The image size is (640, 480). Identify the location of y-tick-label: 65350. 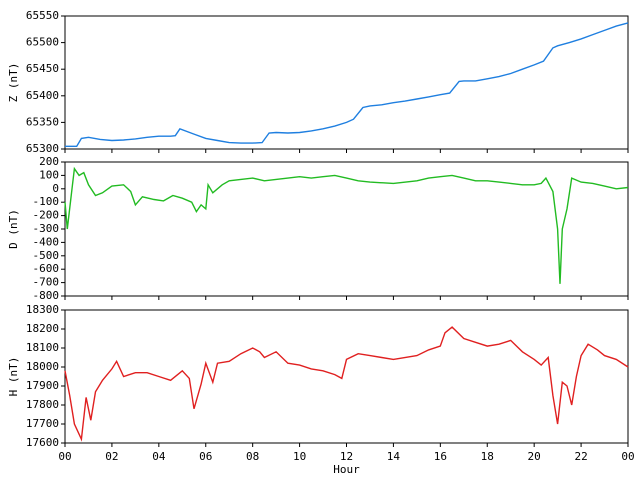
(42, 121).